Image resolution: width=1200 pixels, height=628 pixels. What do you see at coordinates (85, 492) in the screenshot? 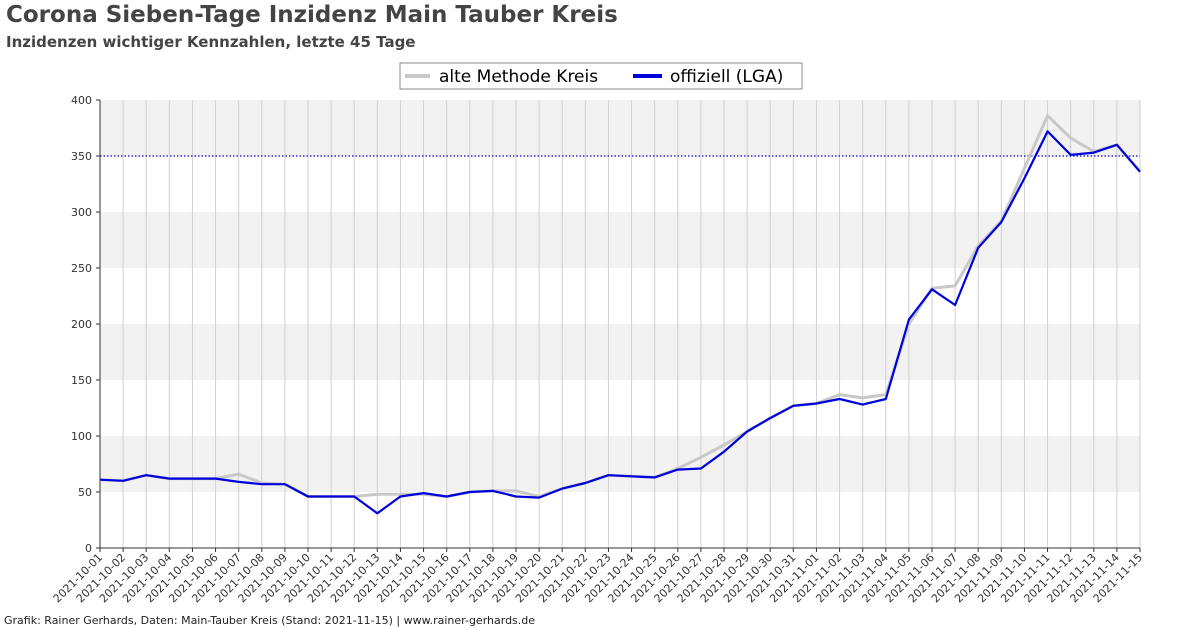
I see `y-tick-label: 50` at bounding box center [85, 492].